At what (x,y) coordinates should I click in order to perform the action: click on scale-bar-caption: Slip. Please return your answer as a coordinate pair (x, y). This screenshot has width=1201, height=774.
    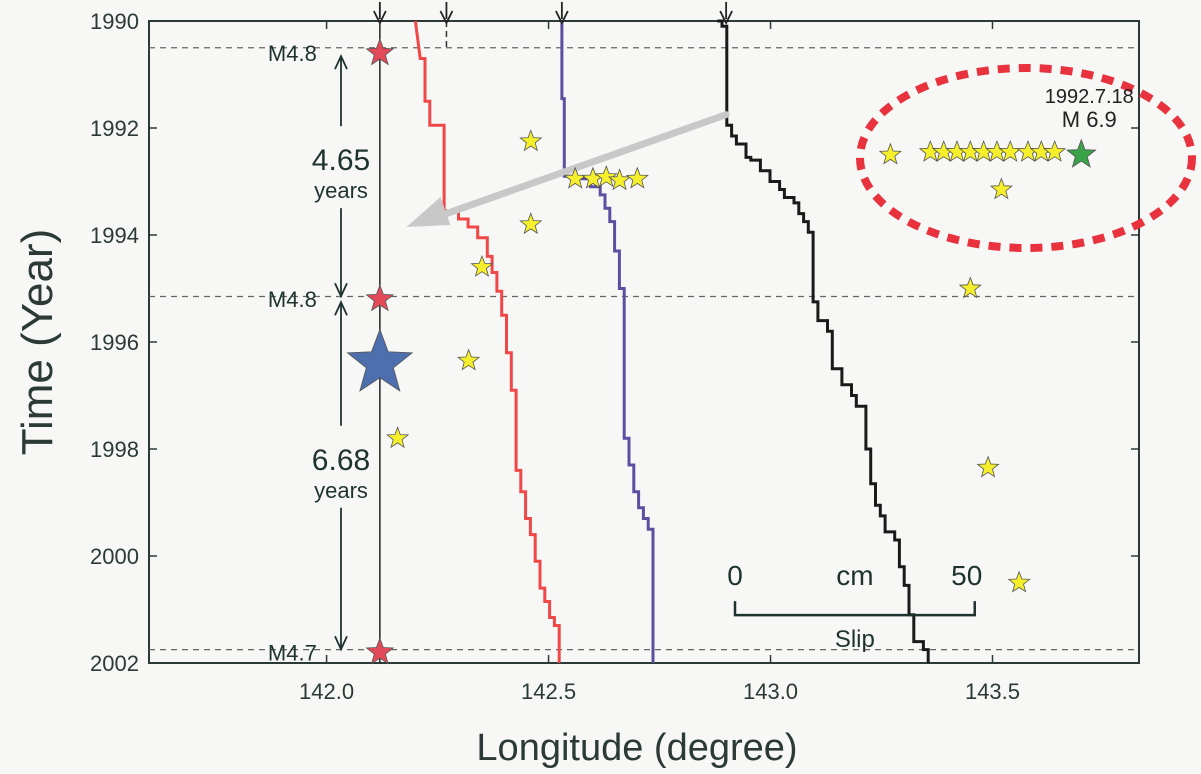
    Looking at the image, I should click on (855, 639).